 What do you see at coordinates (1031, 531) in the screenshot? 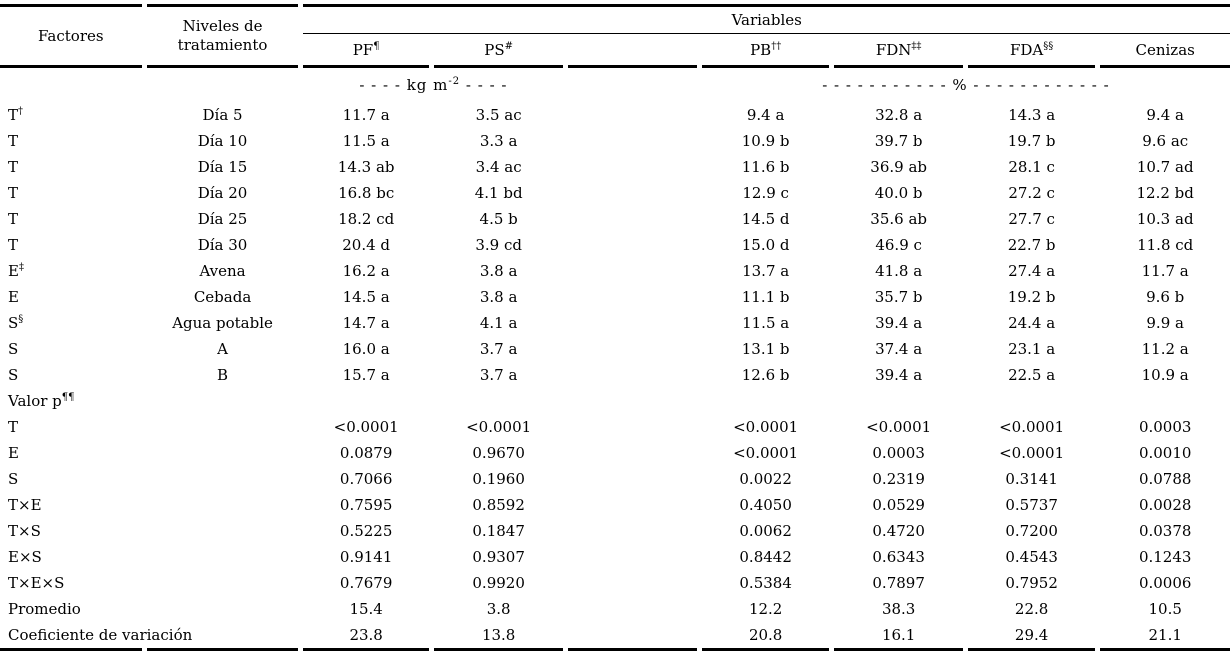
I see `value-cell: 0.7200` at bounding box center [1031, 531].